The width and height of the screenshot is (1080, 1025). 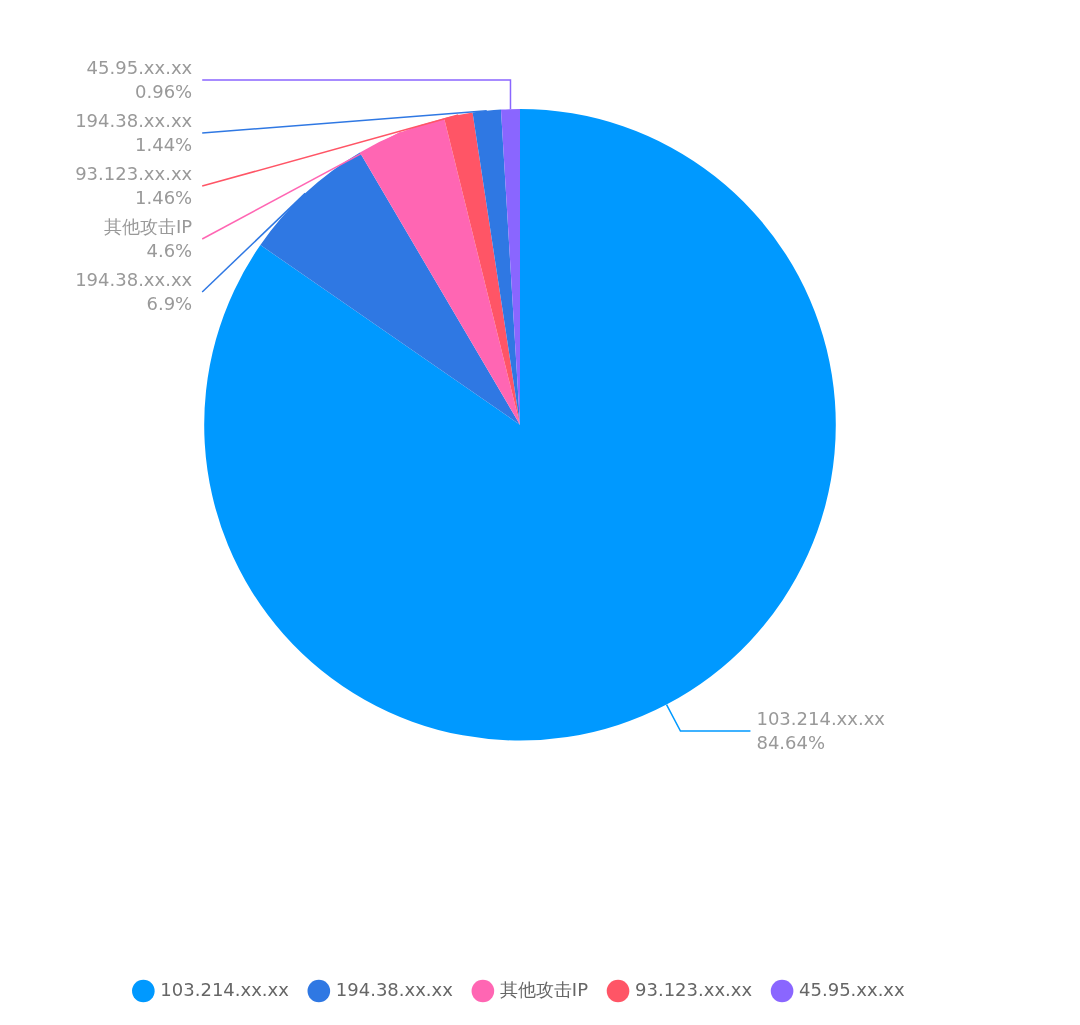 What do you see at coordinates (791, 742) in the screenshot?
I see `data-label: 84.64%` at bounding box center [791, 742].